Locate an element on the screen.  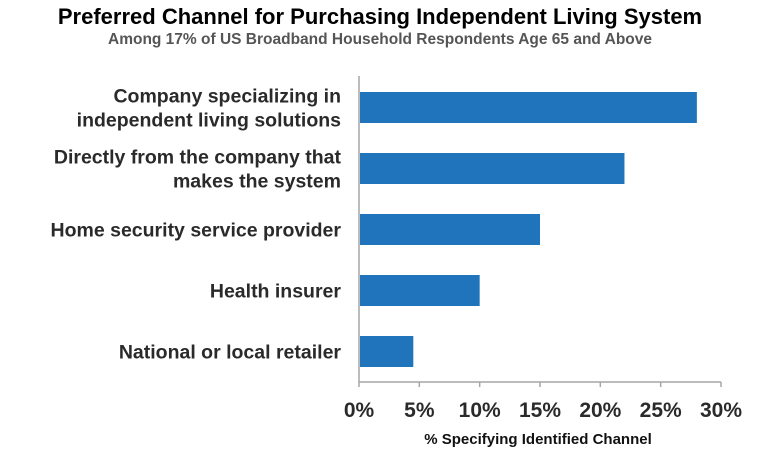
x-tick-label: 5% is located at coordinates (419, 410).